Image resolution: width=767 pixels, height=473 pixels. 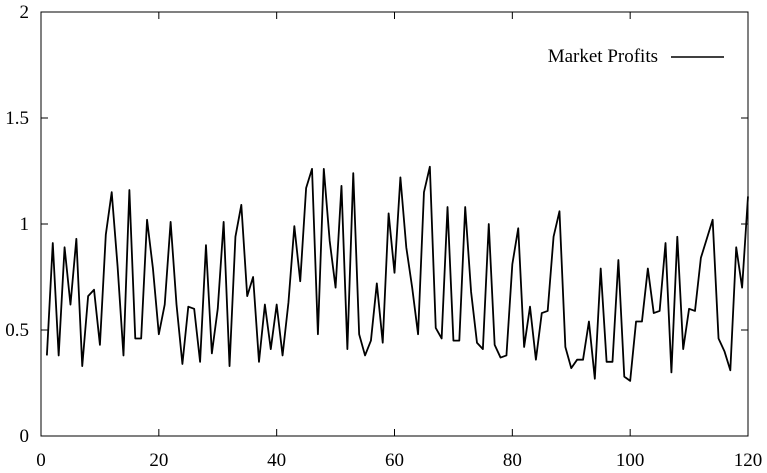 I want to click on y-tick-label: 2, so click(x=25, y=12).